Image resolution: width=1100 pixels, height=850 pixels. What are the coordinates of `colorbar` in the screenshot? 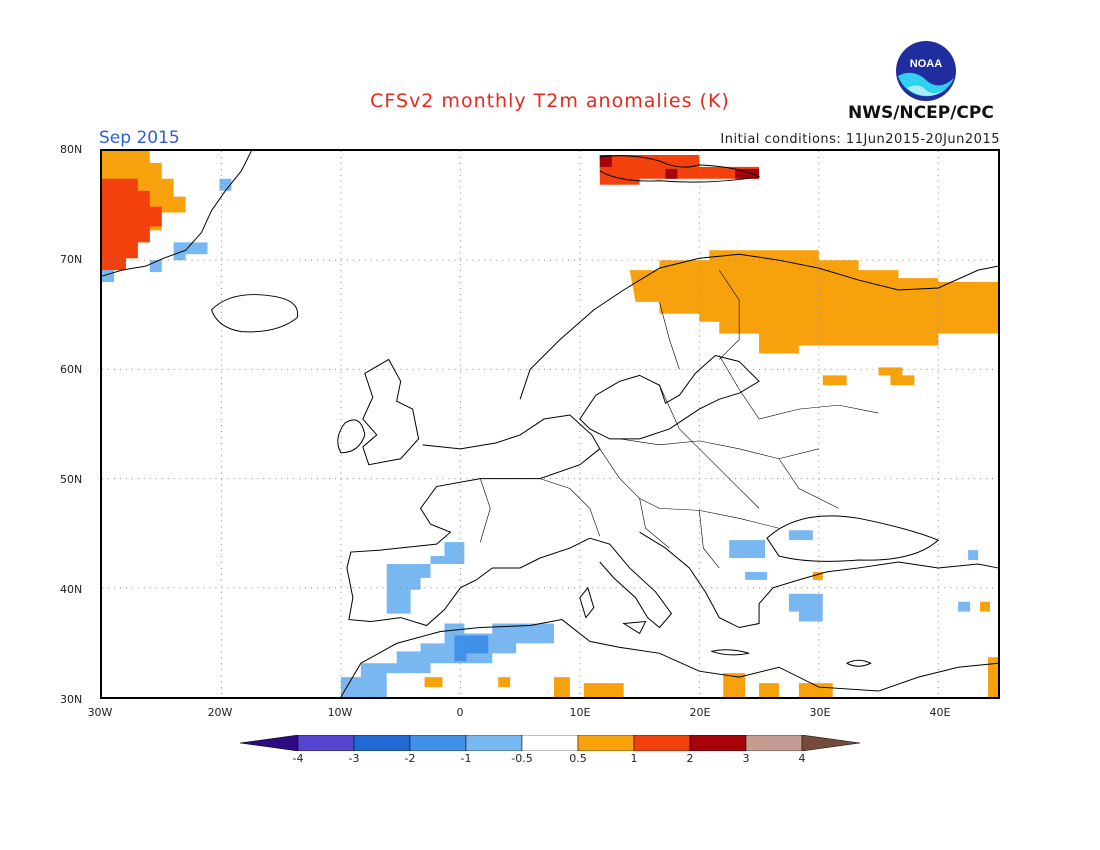 It's located at (550, 743).